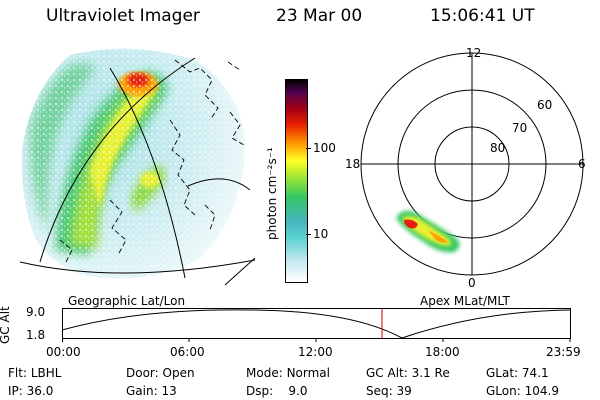  Describe the element at coordinates (324, 148) in the screenshot. I see `colorbar-tick-label-100: 100` at that location.